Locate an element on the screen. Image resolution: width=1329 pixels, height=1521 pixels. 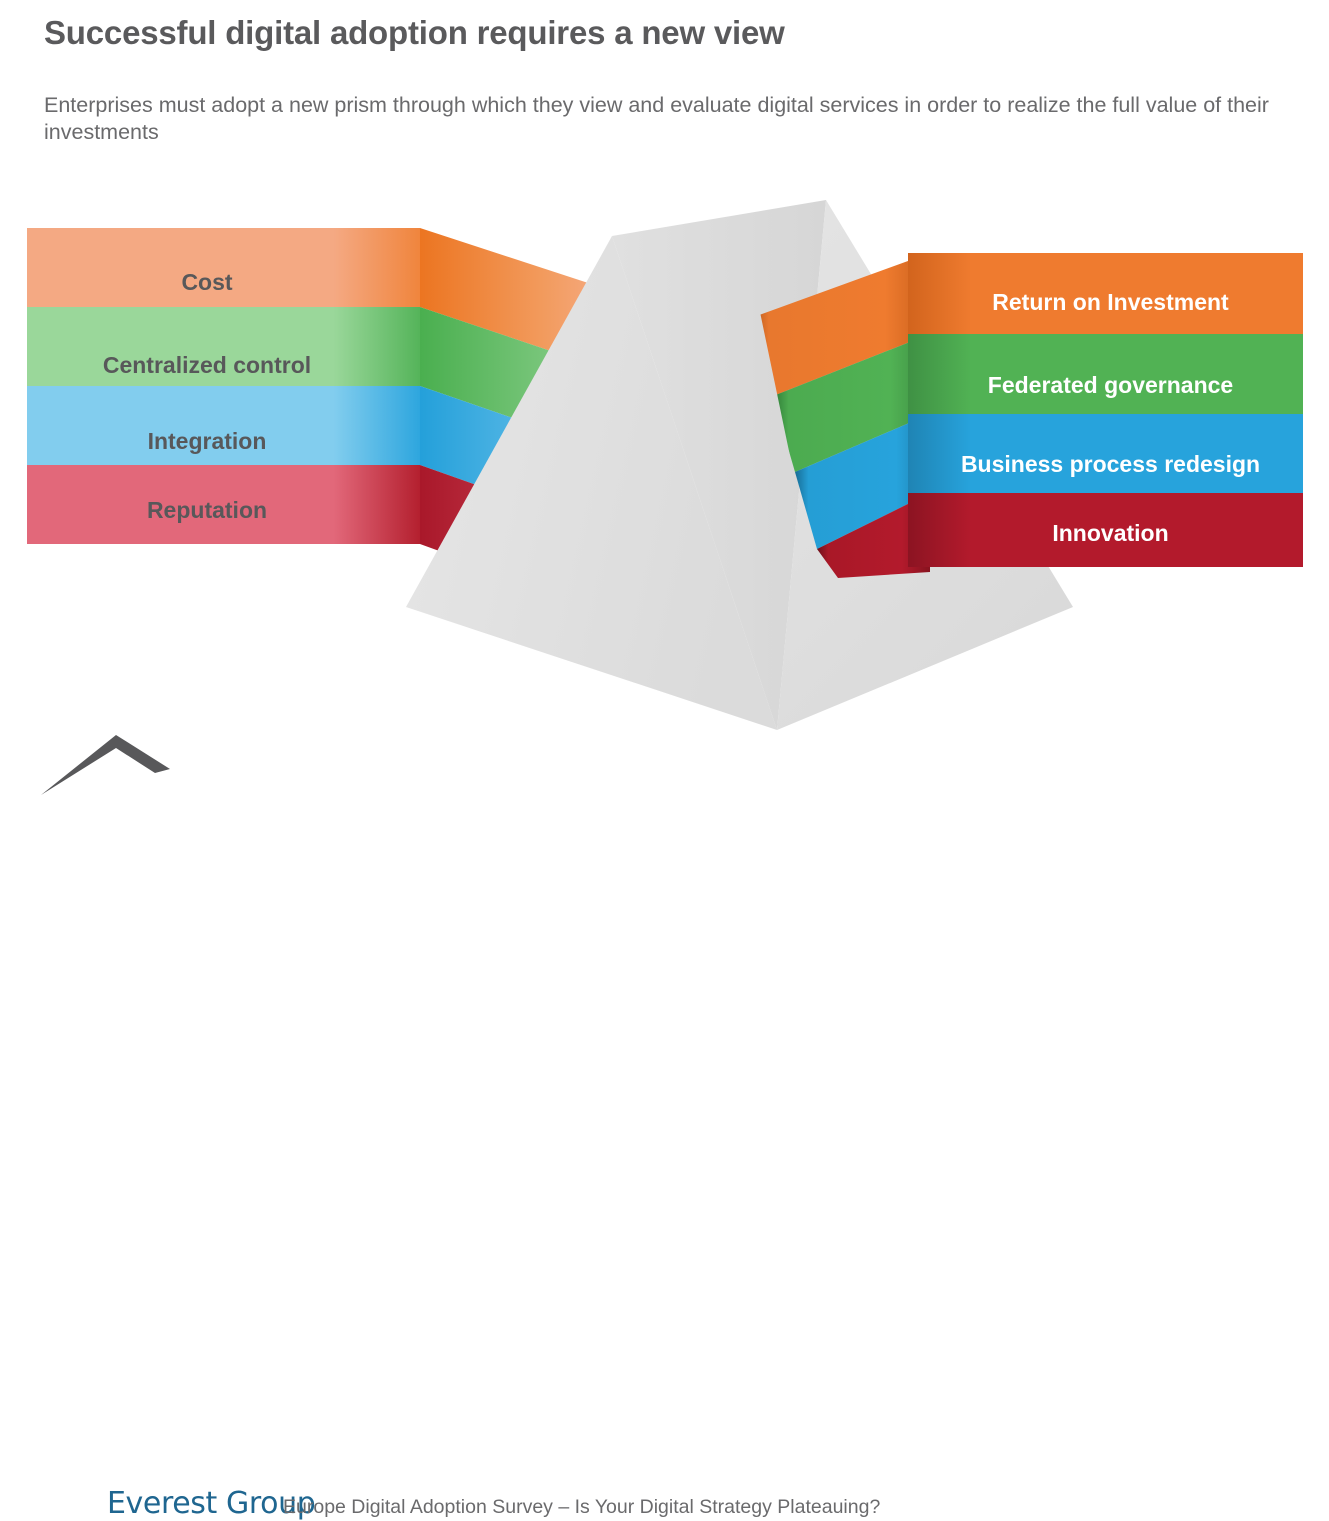
right-band-innovation is located at coordinates (1105, 530).